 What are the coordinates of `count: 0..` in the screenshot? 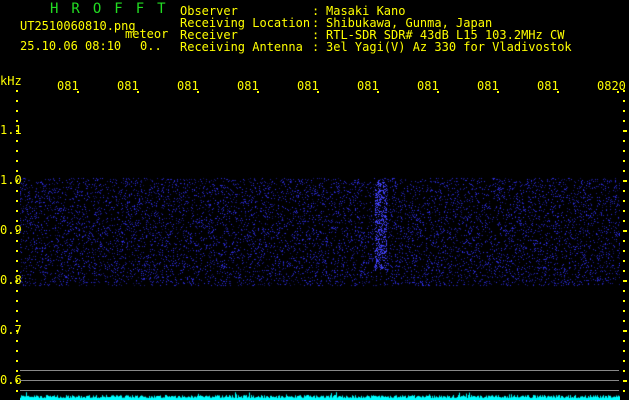 It's located at (151, 46).